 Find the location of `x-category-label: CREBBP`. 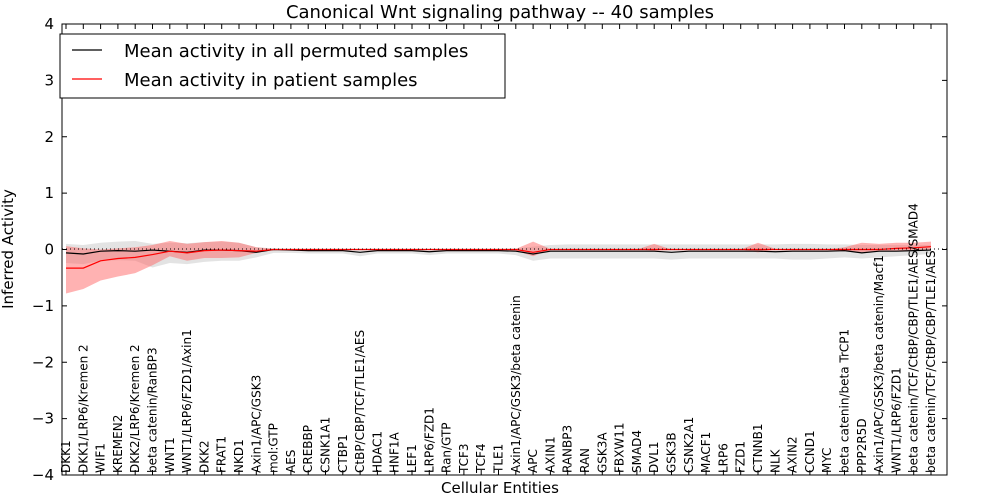

x-category-label: CREBBP is located at coordinates (308, 449).